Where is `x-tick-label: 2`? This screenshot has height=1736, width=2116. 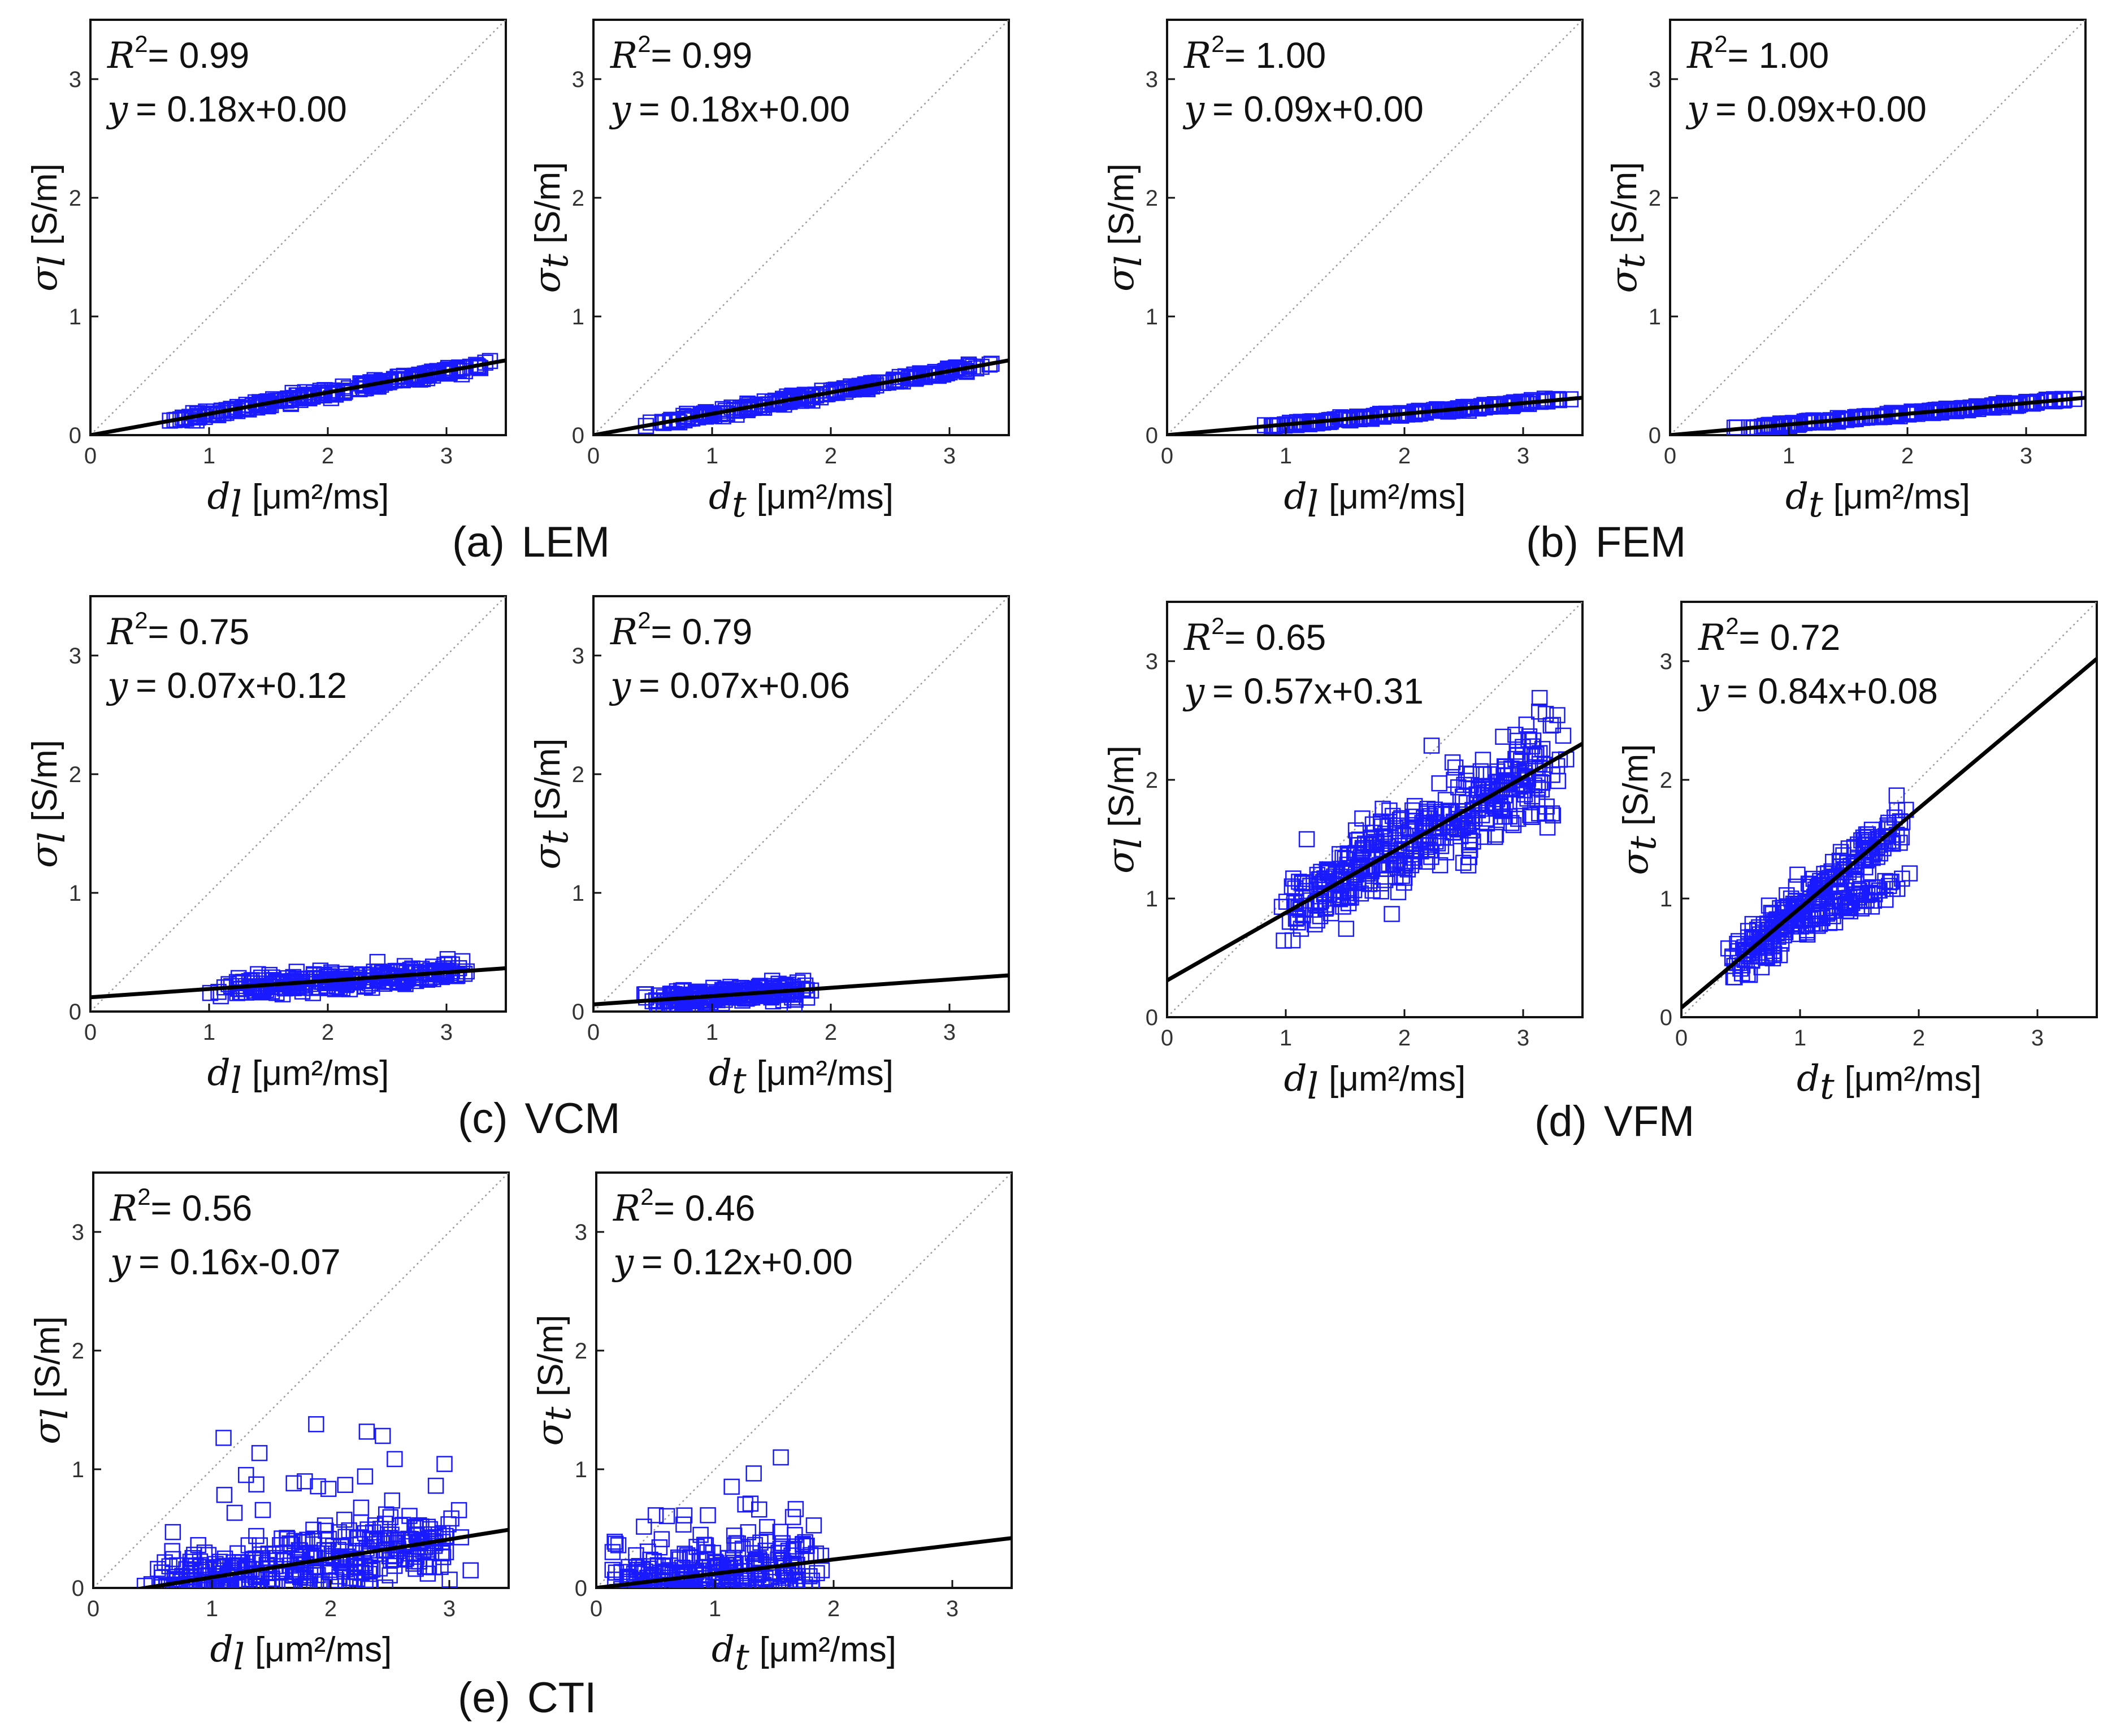
x-tick-label: 2 is located at coordinates (1404, 1038).